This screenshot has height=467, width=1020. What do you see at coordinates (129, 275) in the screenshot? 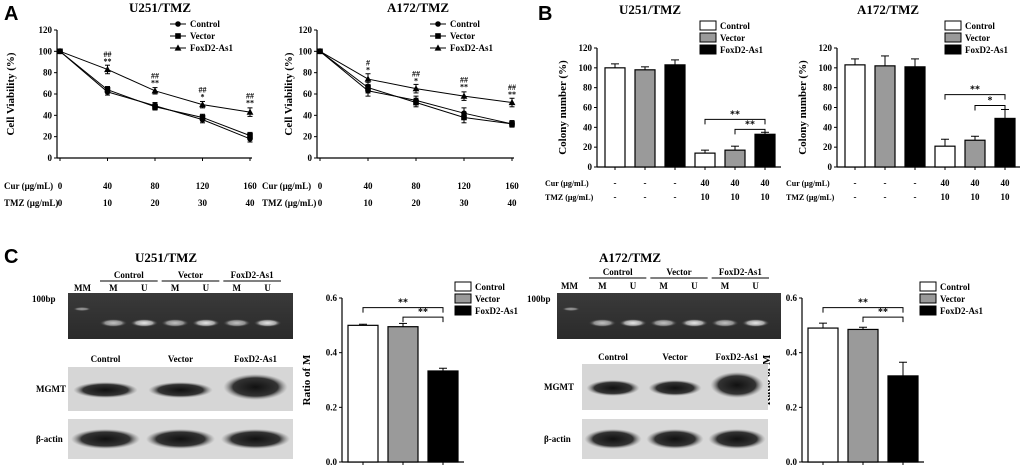
I see `gel-group-label: Control` at bounding box center [129, 275].